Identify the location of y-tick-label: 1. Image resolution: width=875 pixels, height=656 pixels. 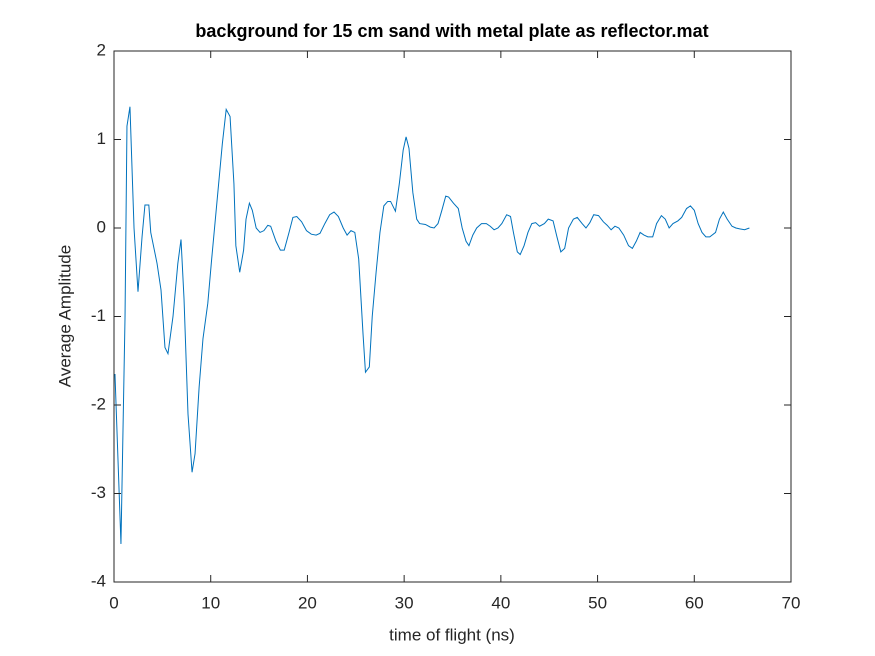
(101, 138).